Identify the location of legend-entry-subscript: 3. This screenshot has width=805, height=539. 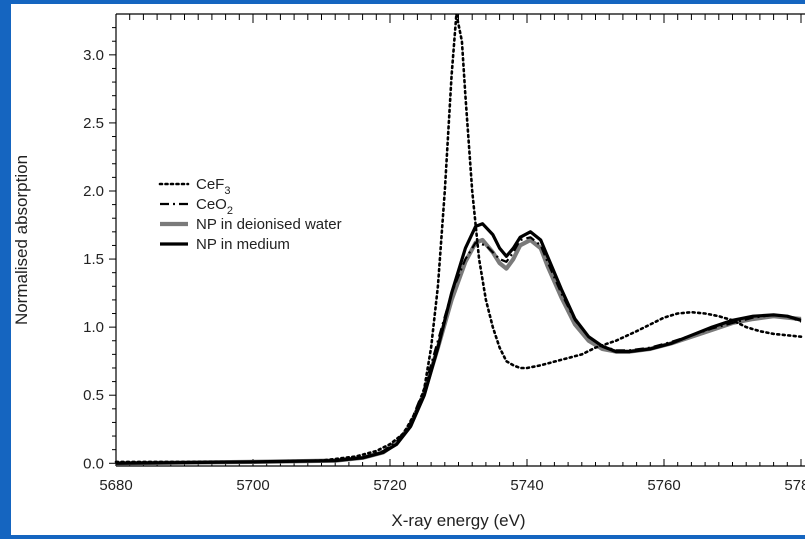
(227, 191).